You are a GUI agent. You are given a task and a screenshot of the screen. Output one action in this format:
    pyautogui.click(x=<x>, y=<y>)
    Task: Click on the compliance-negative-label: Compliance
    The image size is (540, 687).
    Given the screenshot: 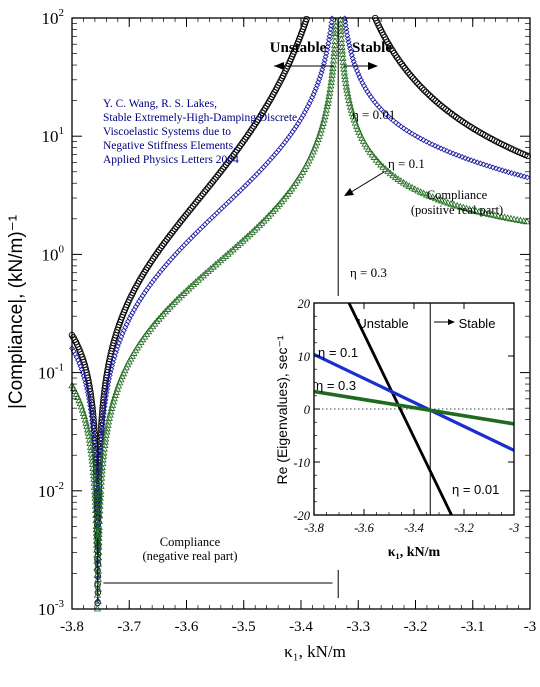 What is the action you would take?
    pyautogui.click(x=190, y=542)
    